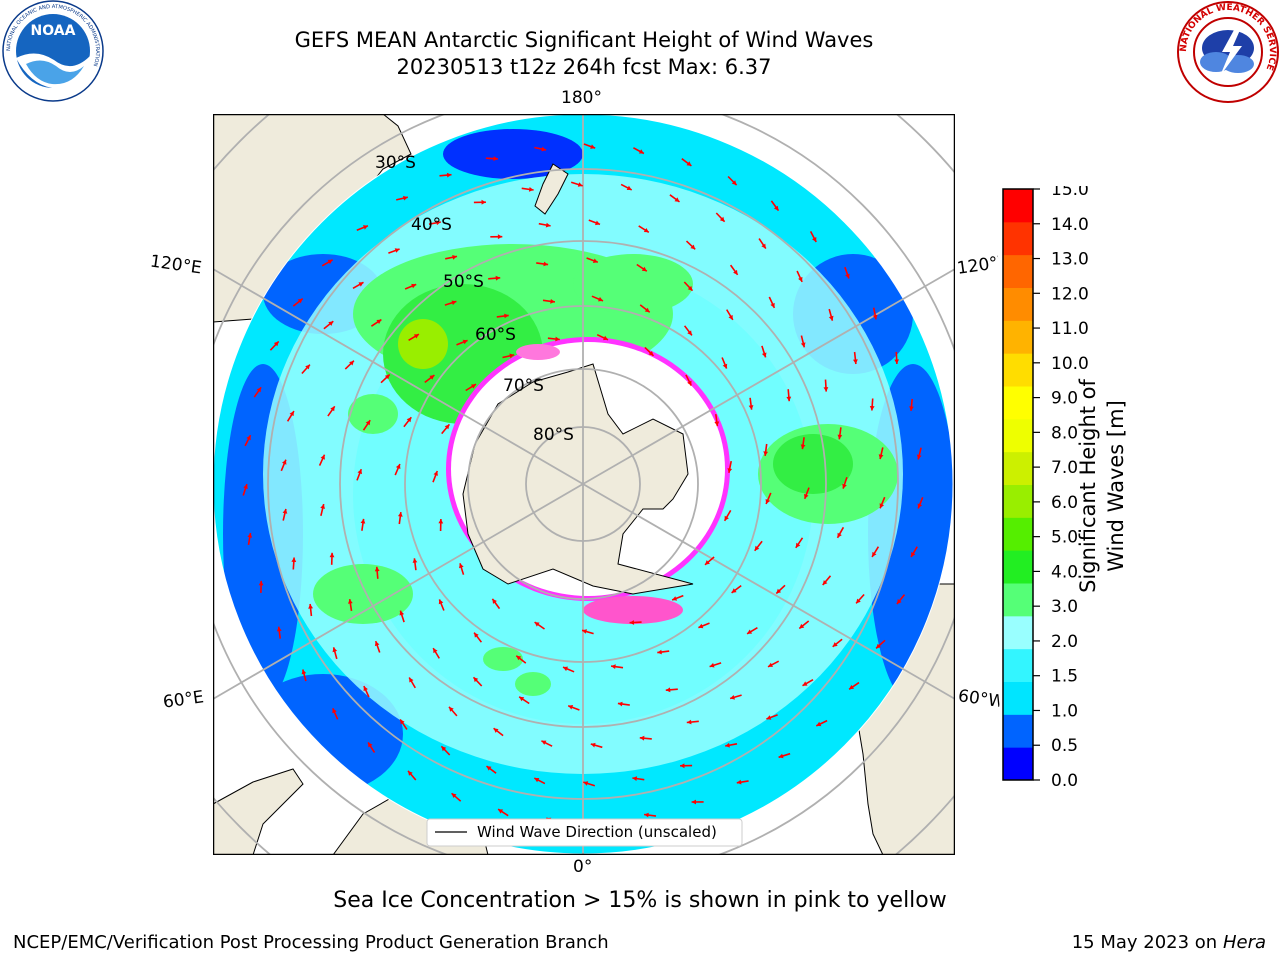 This screenshot has width=1280, height=960. What do you see at coordinates (1064, 538) in the screenshot?
I see `colorbar-tick-label: 5.0` at bounding box center [1064, 538].